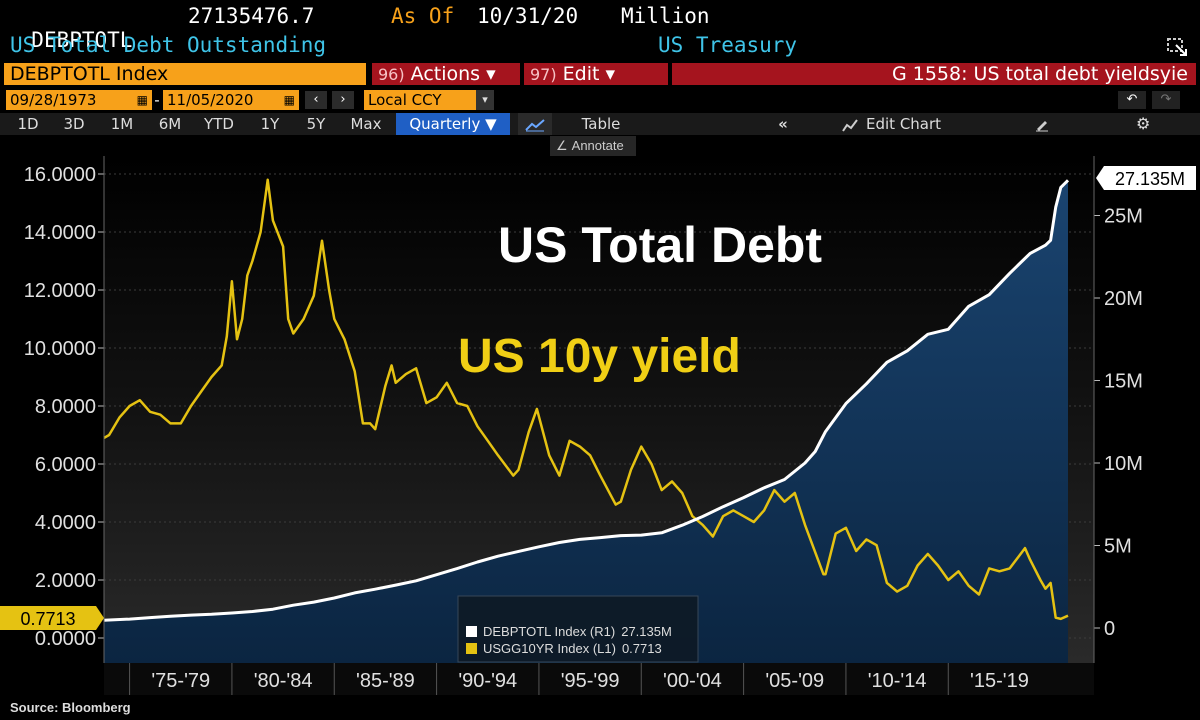  What do you see at coordinates (660, 245) in the screenshot?
I see `debt-title: US Total Debt` at bounding box center [660, 245].